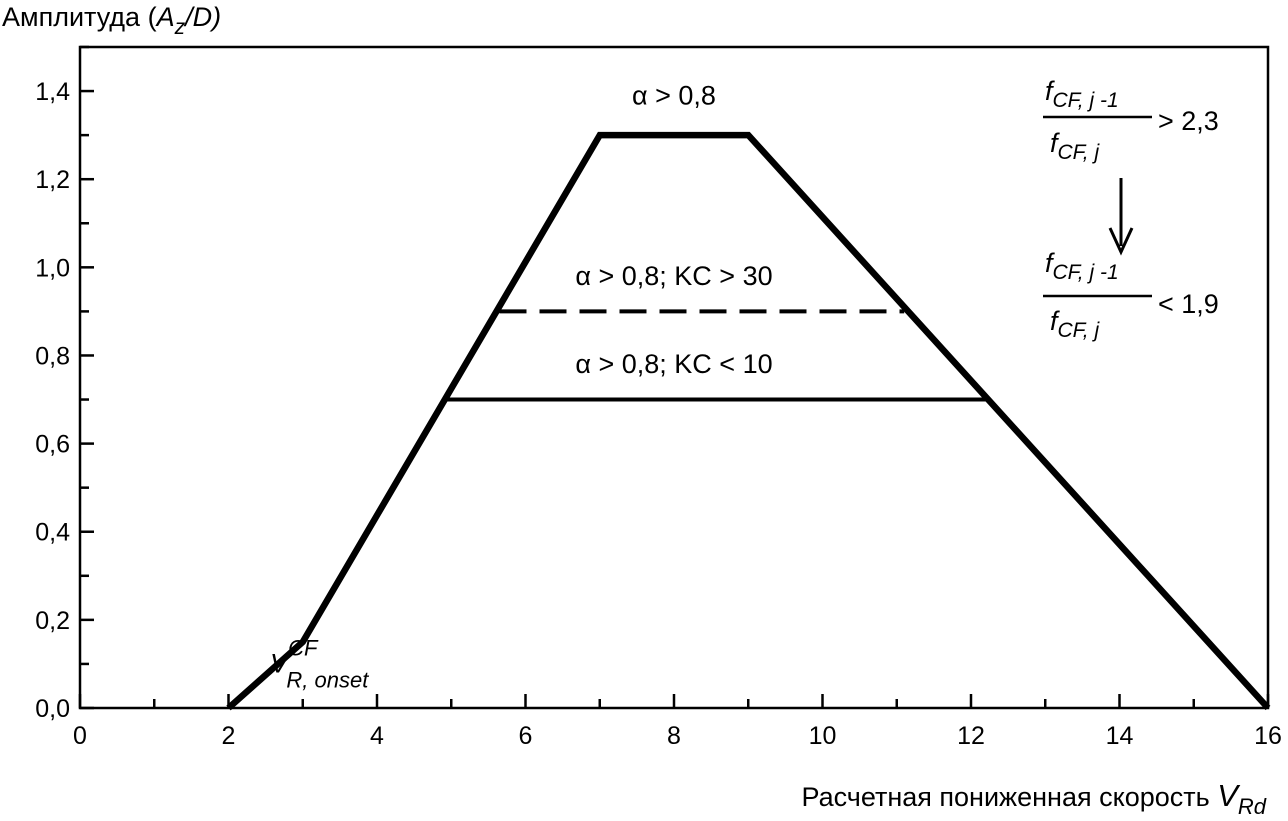 The height and width of the screenshot is (821, 1288). Describe the element at coordinates (674, 736) in the screenshot. I see `x-tick-label: 8` at that location.